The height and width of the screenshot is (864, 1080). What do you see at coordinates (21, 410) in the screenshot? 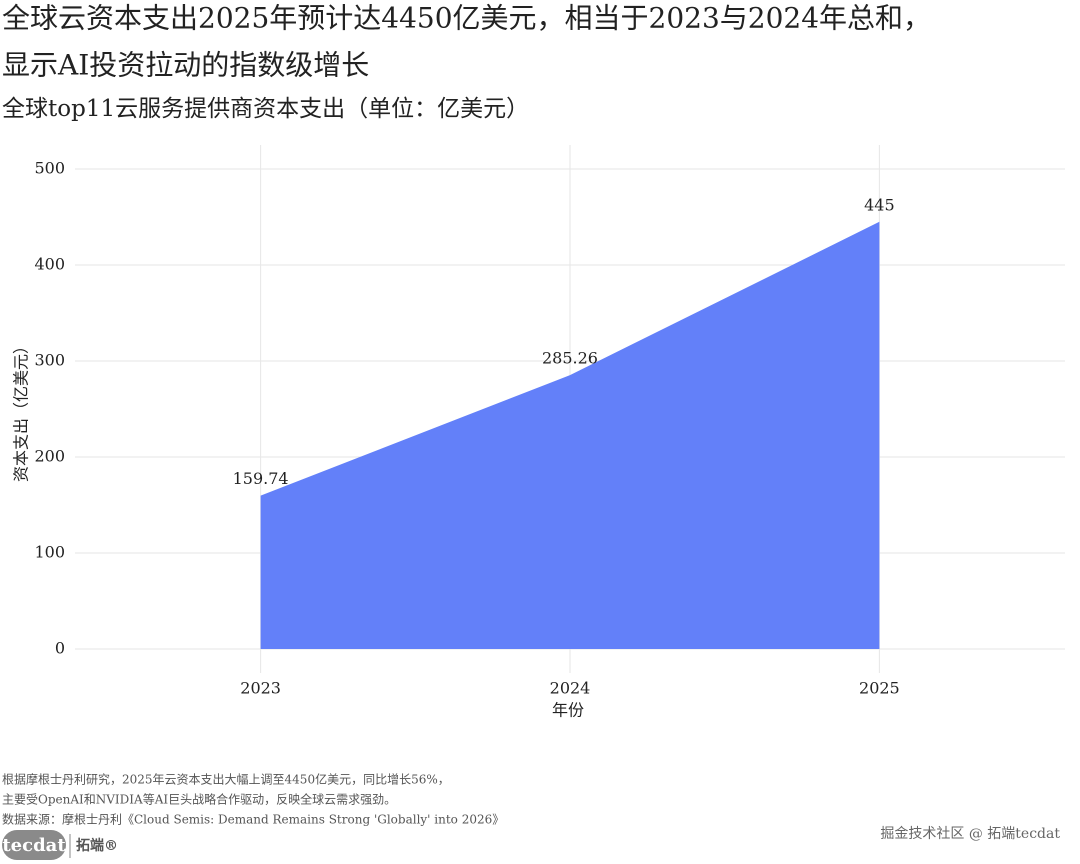
I see `y-axis-label: 资本支出（亿美元）` at bounding box center [21, 410].